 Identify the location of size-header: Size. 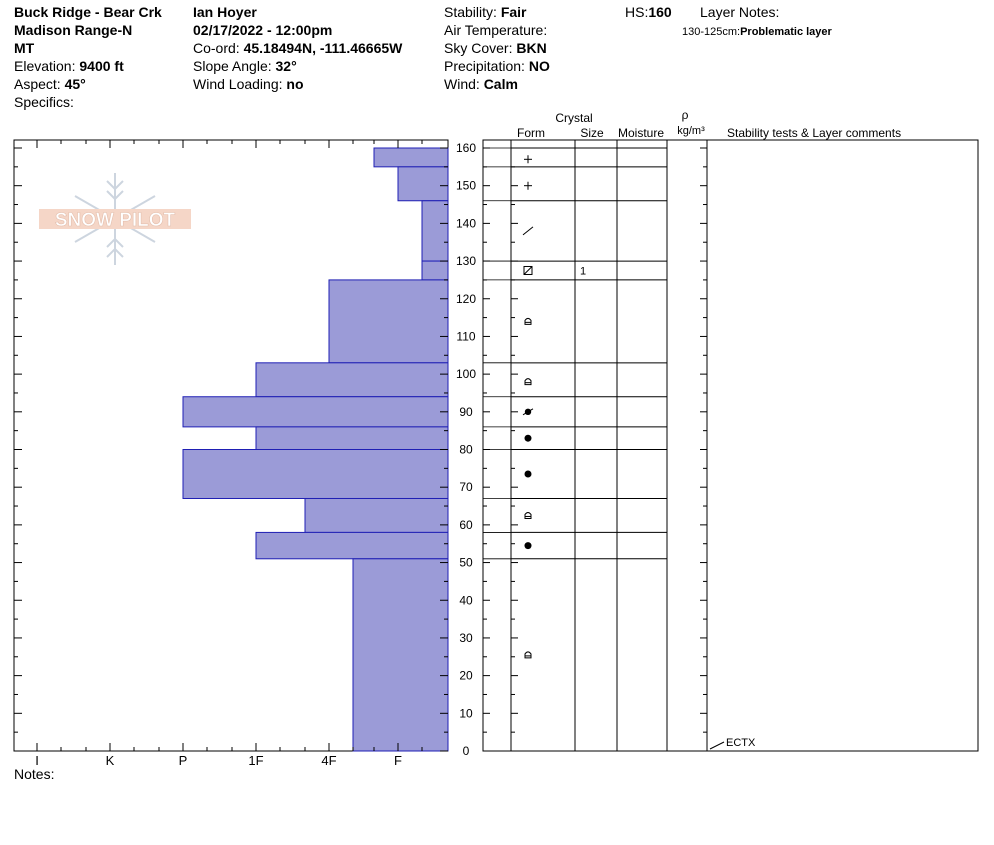
(592, 133).